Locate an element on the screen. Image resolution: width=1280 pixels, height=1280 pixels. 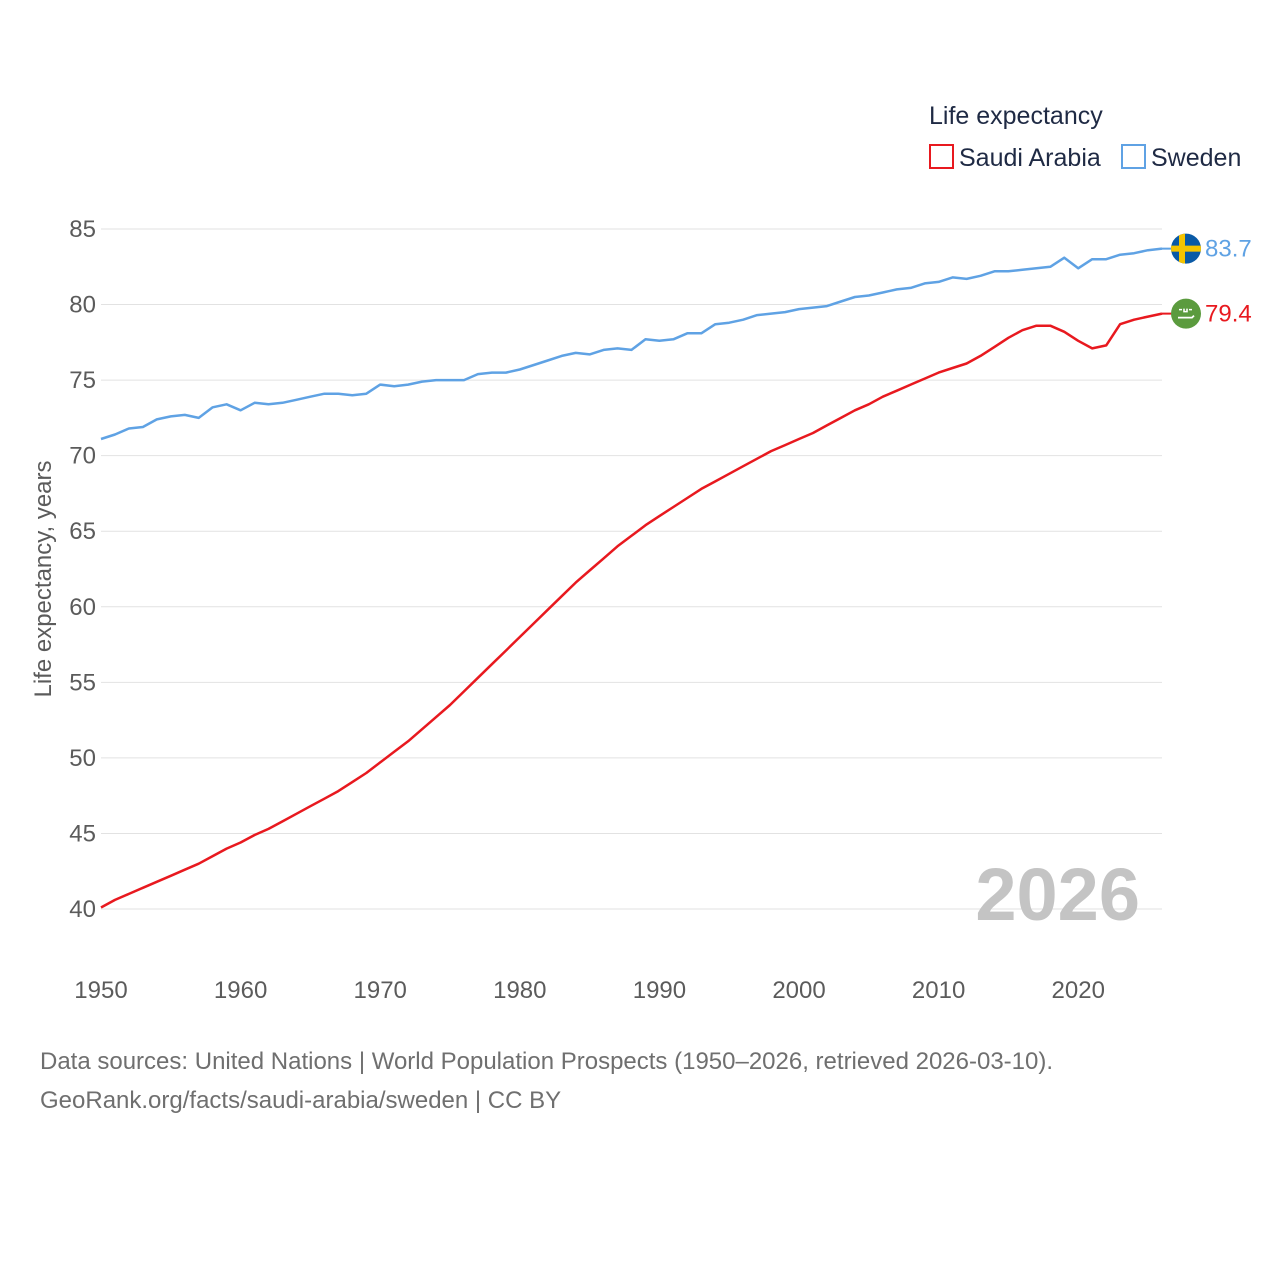
end-marker-sweden: 83.7 is located at coordinates (1207, 248).